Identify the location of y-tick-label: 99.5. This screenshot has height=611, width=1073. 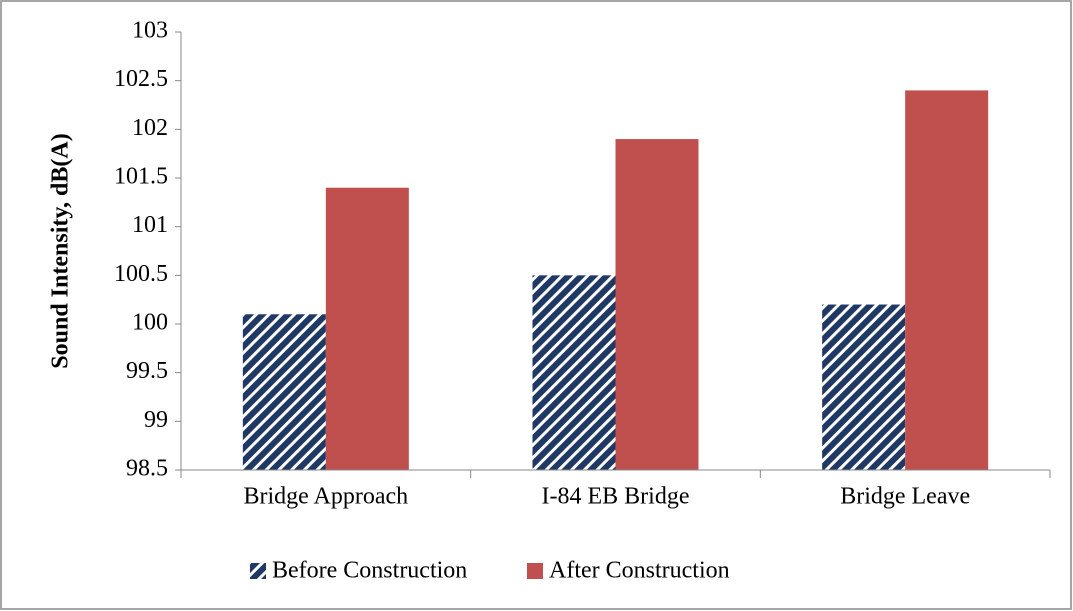
(147, 371).